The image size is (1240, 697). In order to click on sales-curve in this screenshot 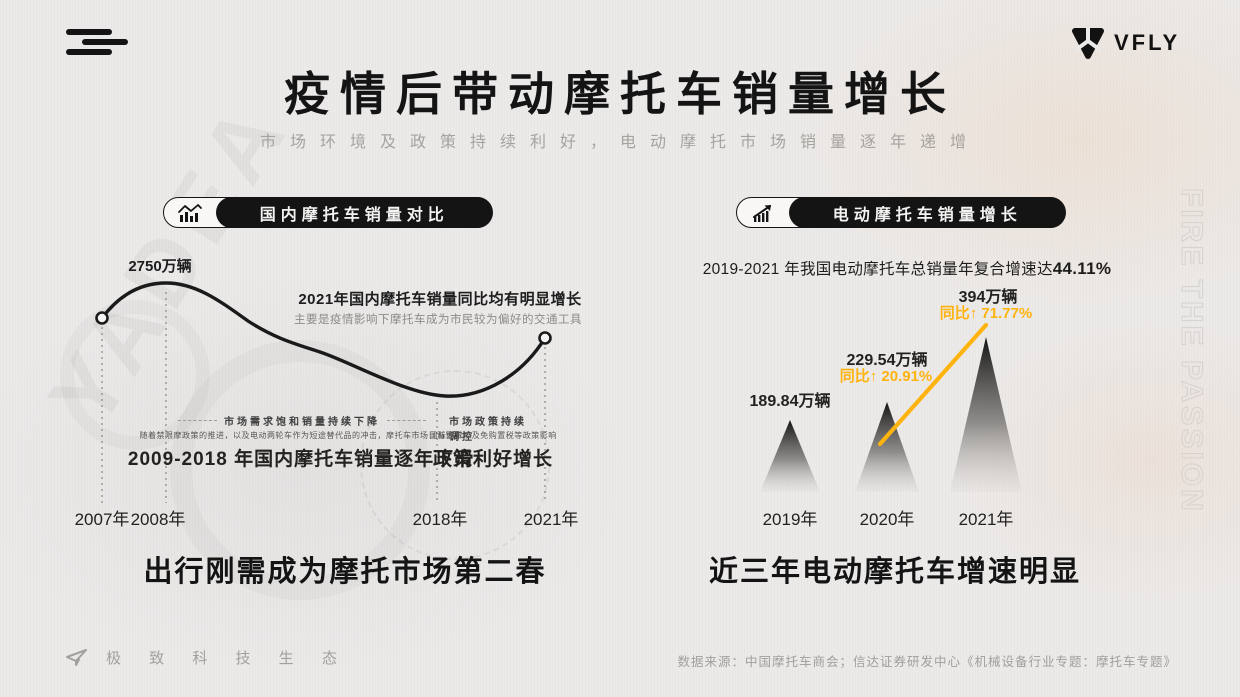, I will do `click(323, 339)`.